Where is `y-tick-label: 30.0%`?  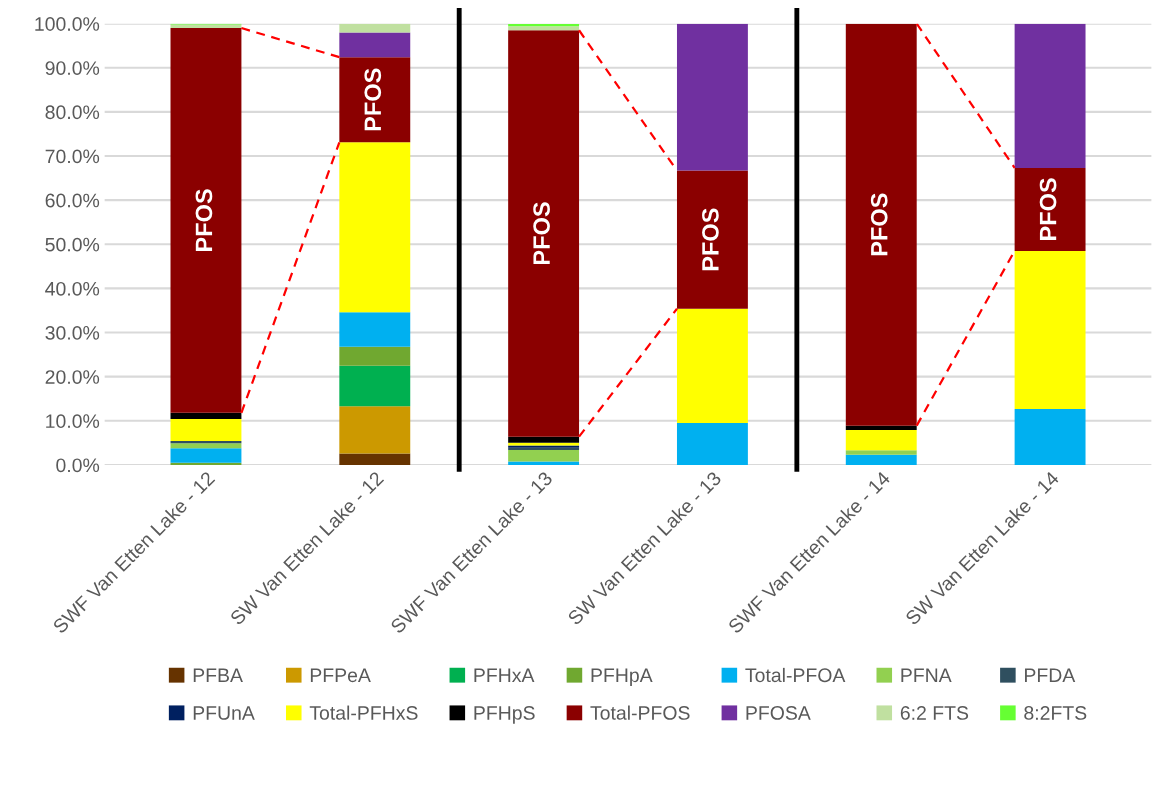
y-tick-label: 30.0% is located at coordinates (72, 333).